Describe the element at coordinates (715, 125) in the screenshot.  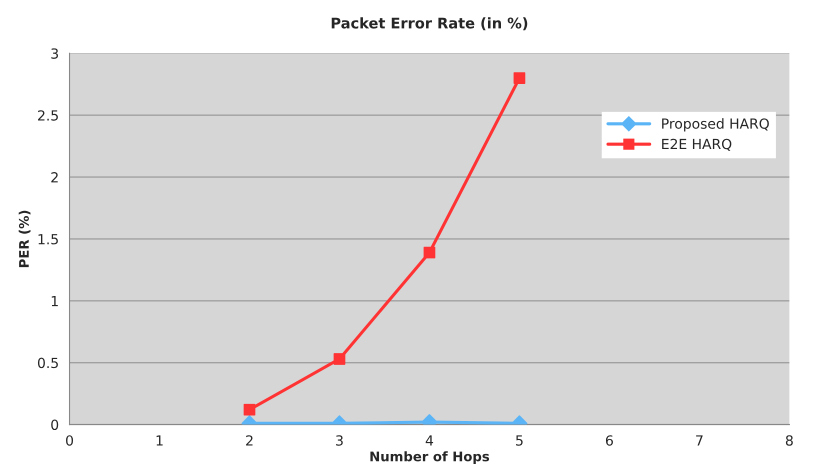
I see `legend-label: Proposed HARQ` at that location.